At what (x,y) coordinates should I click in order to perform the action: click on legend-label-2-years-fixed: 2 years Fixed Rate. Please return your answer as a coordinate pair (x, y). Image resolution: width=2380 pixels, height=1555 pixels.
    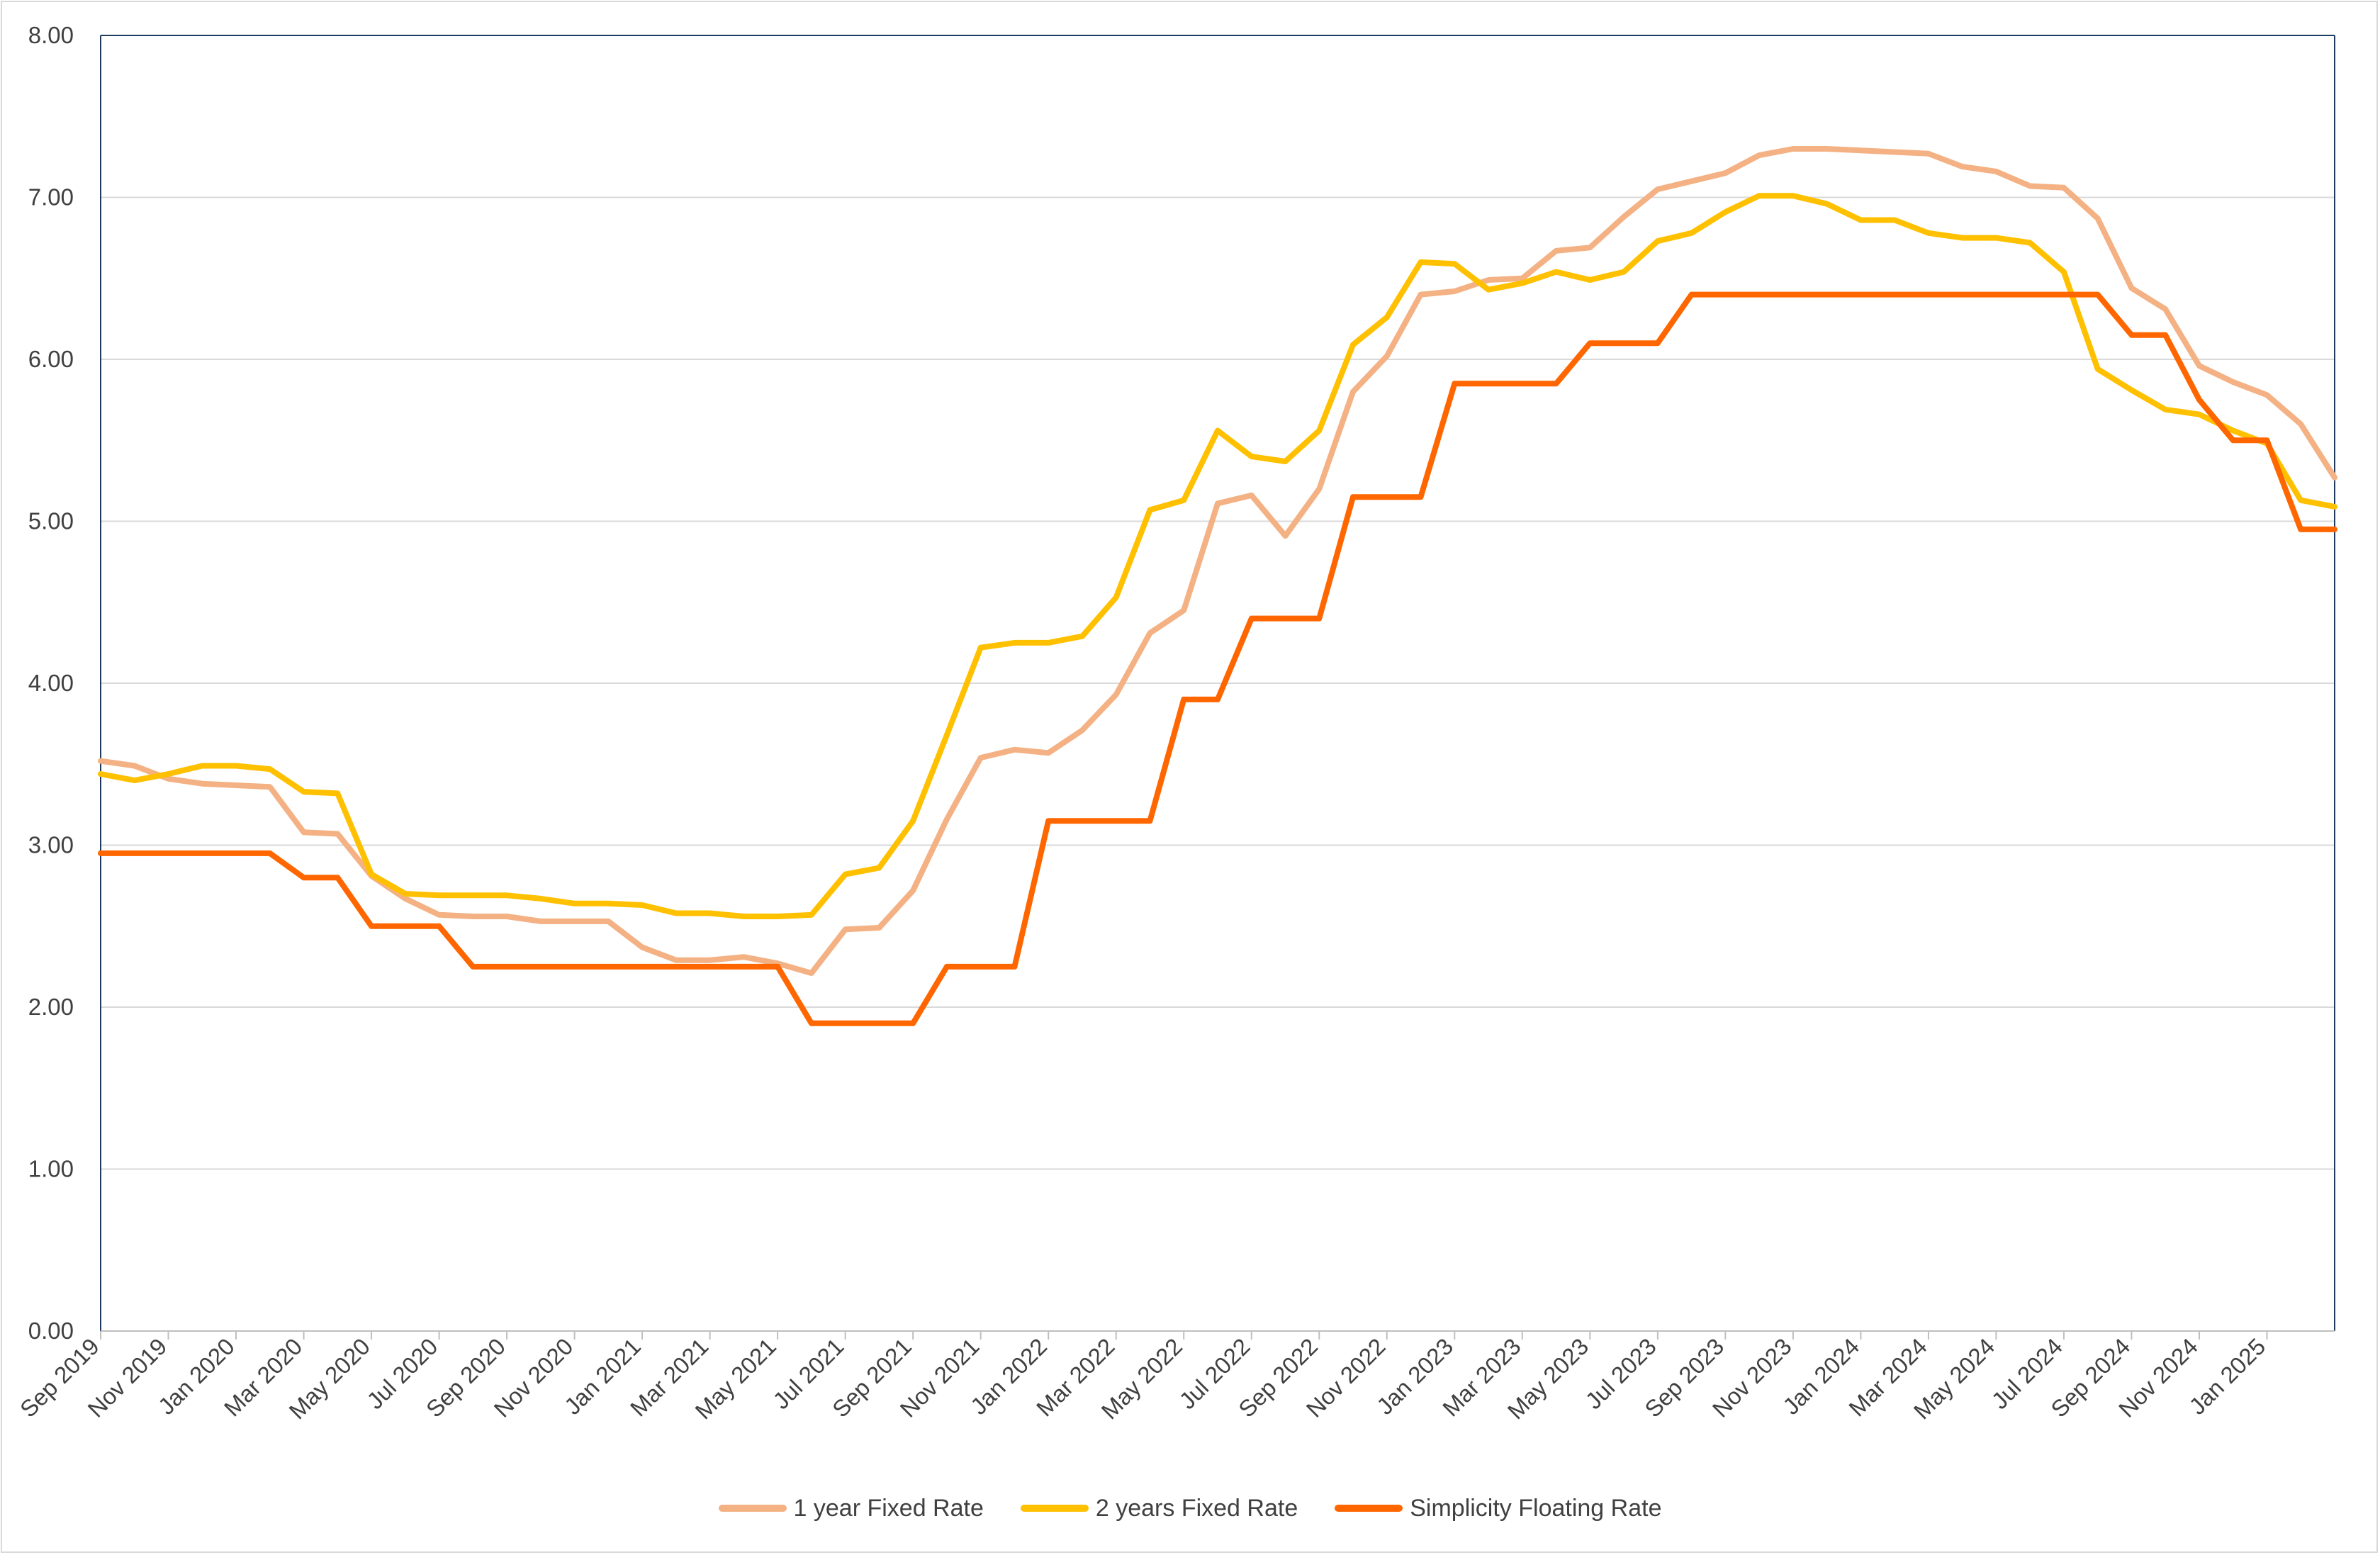
    Looking at the image, I should click on (1196, 1508).